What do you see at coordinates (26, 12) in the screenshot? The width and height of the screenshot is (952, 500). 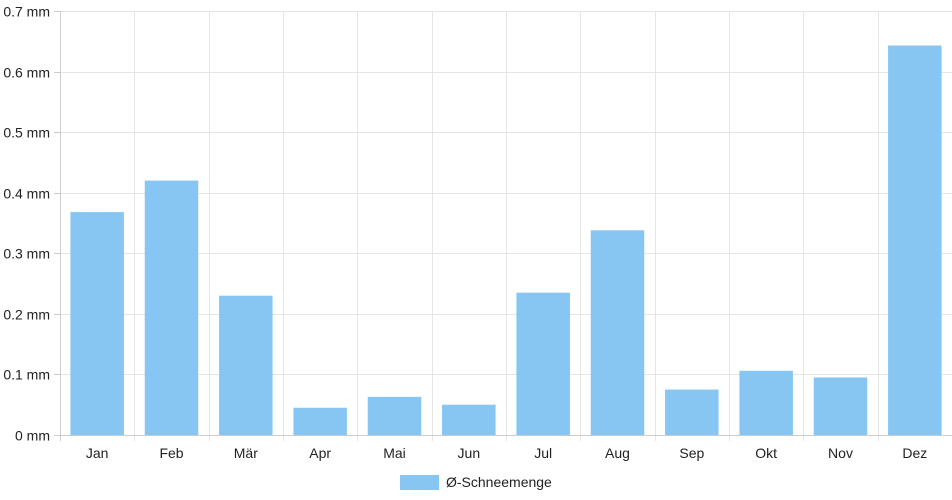 I see `y-tick-label: 0.7 mm` at bounding box center [26, 12].